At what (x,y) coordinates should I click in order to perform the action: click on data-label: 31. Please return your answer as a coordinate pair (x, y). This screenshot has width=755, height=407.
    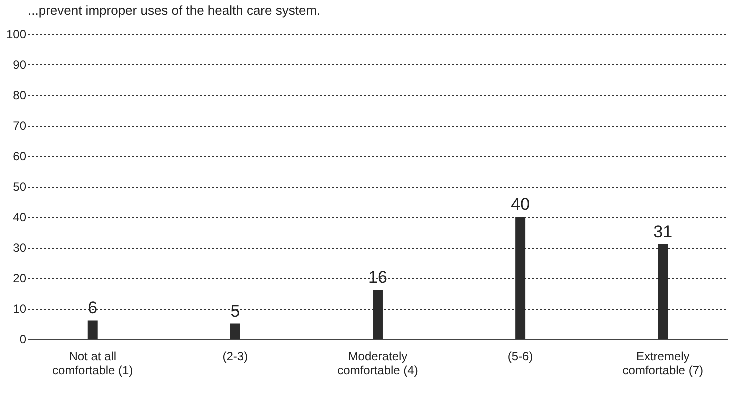
    Looking at the image, I should click on (663, 232).